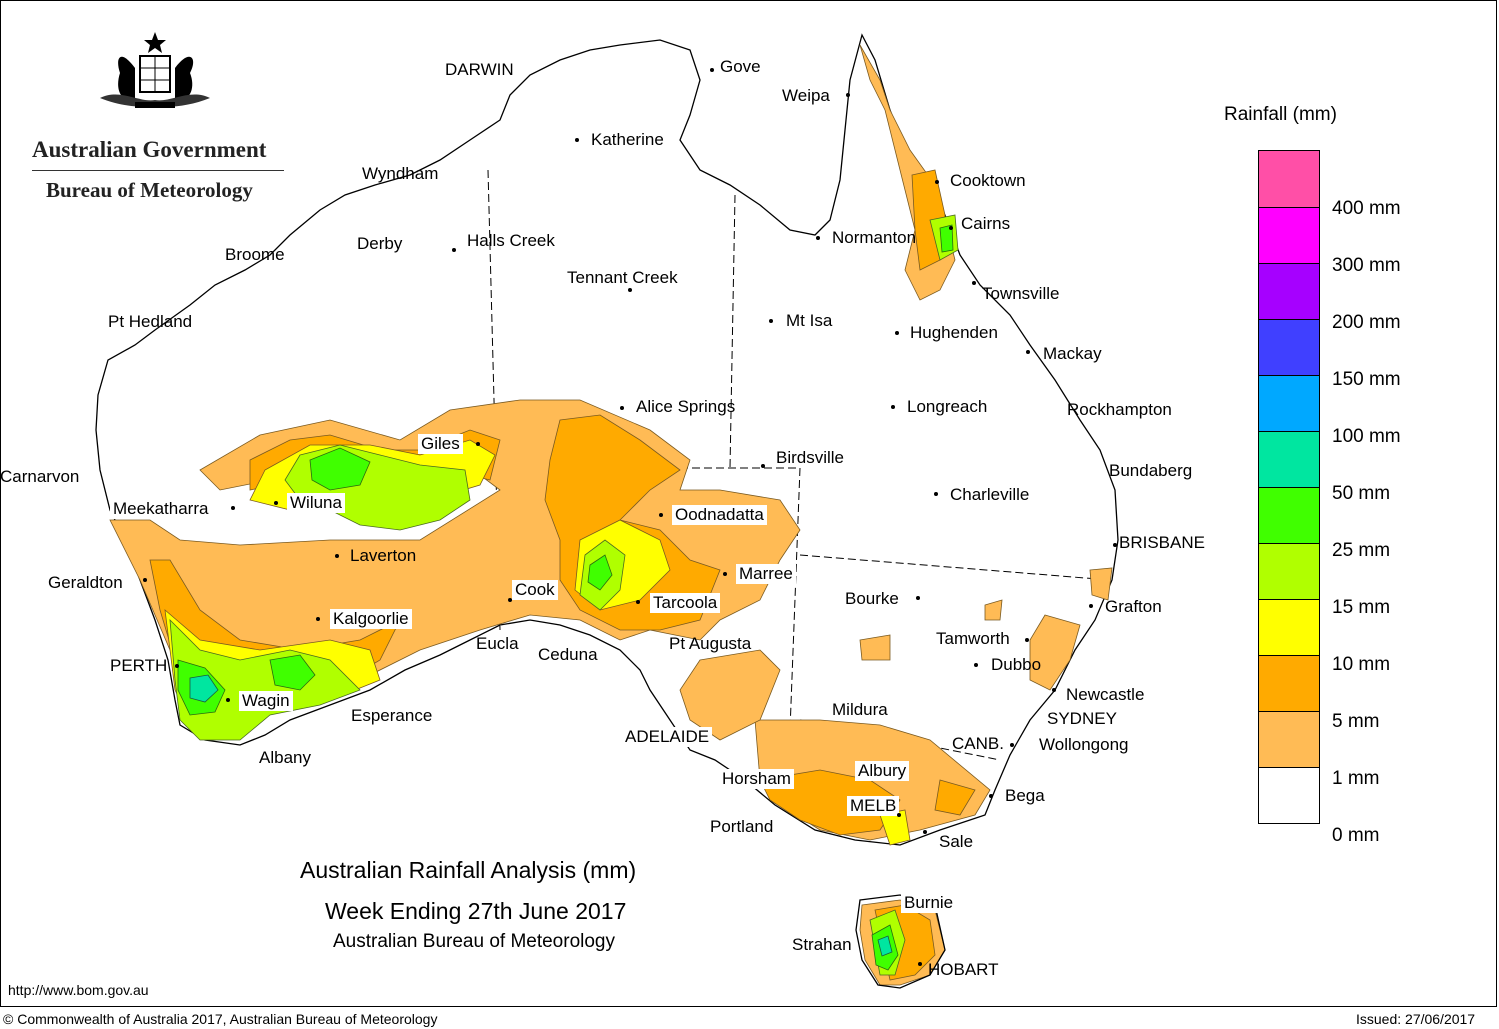  I want to click on legend-label: 200 mm, so click(1366, 322).